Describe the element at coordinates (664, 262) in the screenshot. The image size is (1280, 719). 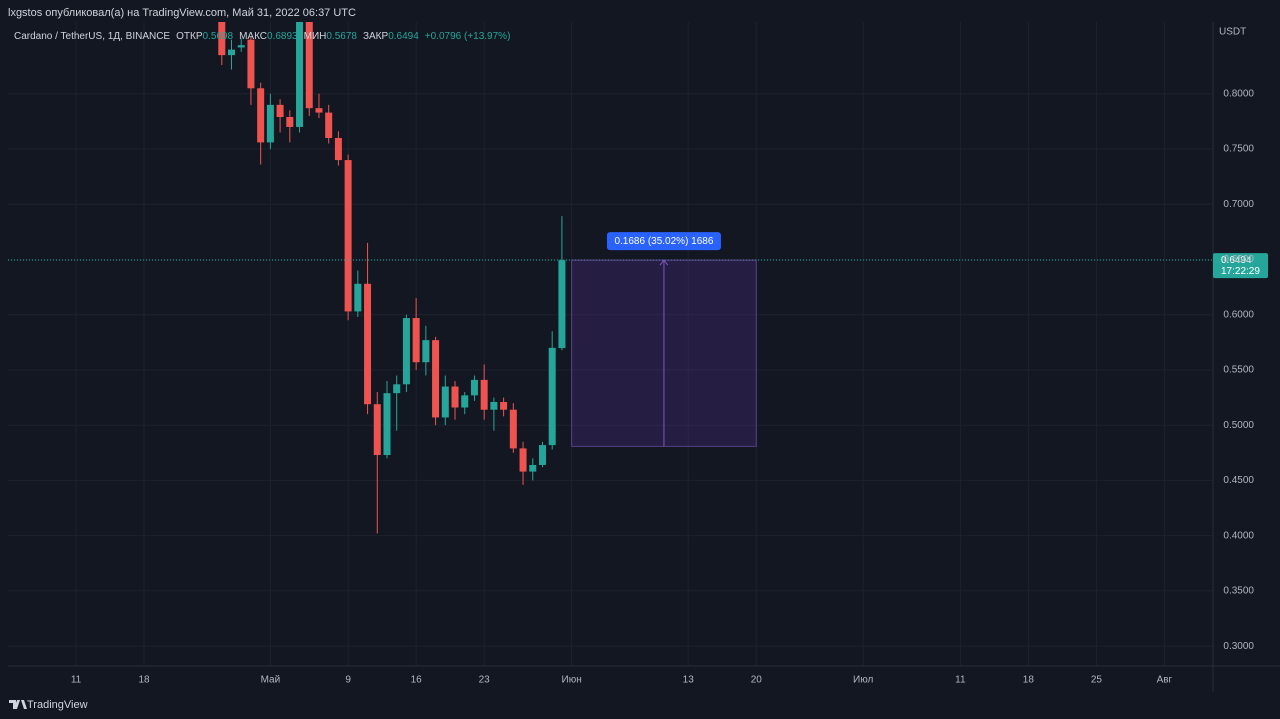
I see `measure-arrowhead` at that location.